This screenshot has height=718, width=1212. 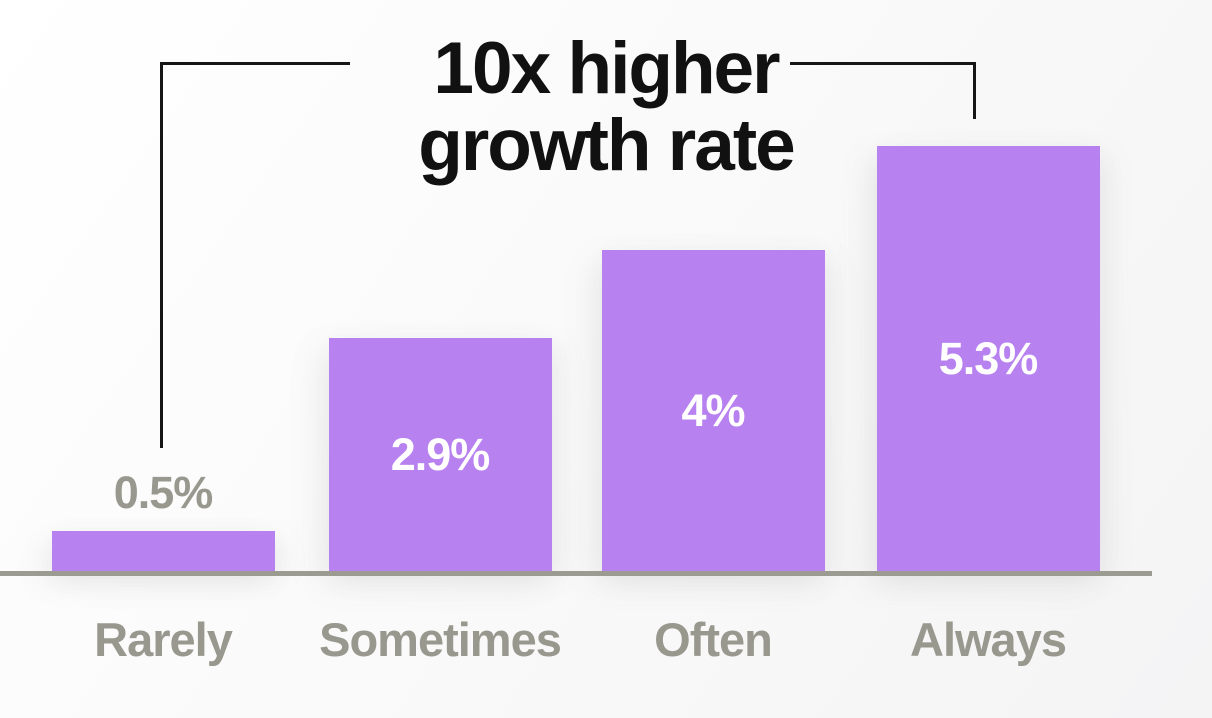 What do you see at coordinates (713, 639) in the screenshot?
I see `category-label-often: Often` at bounding box center [713, 639].